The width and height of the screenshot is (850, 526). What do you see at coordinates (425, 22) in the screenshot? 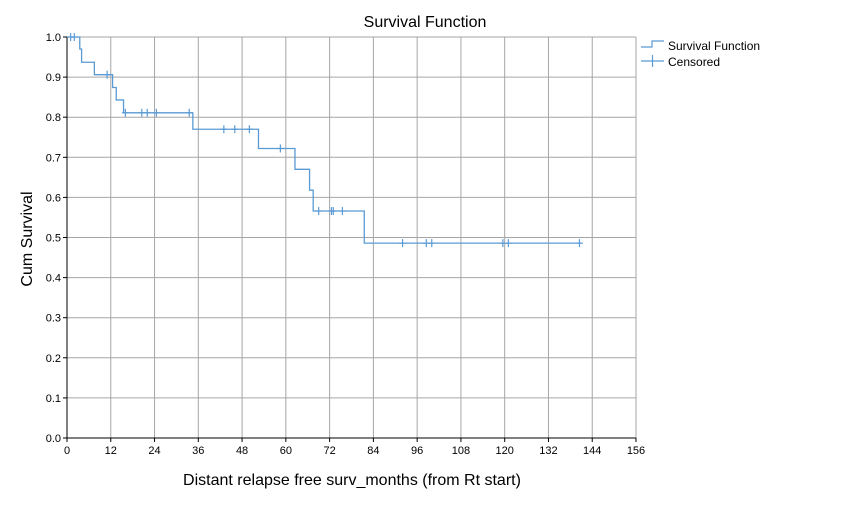
I see `chart-title: Survival Function` at bounding box center [425, 22].